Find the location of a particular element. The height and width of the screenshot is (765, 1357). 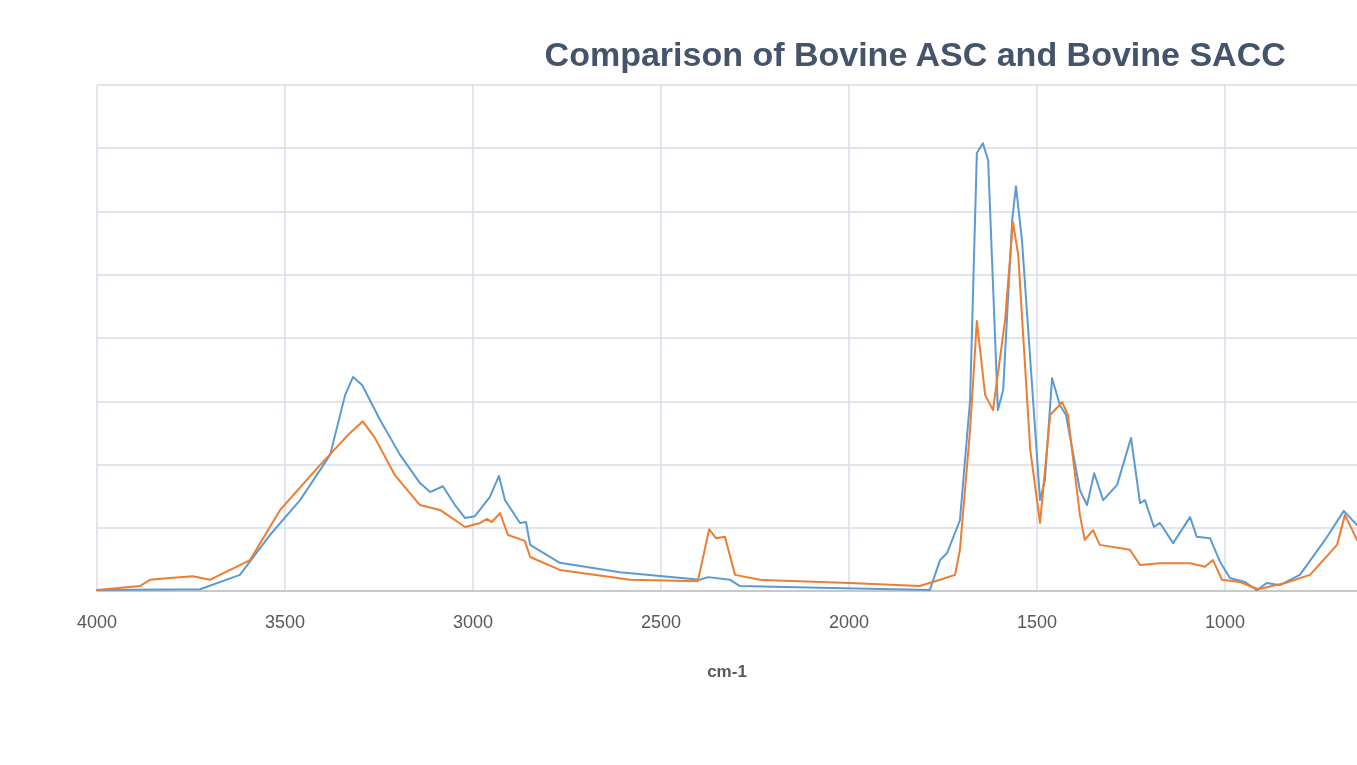

x-tick-label: 2500 is located at coordinates (661, 622).